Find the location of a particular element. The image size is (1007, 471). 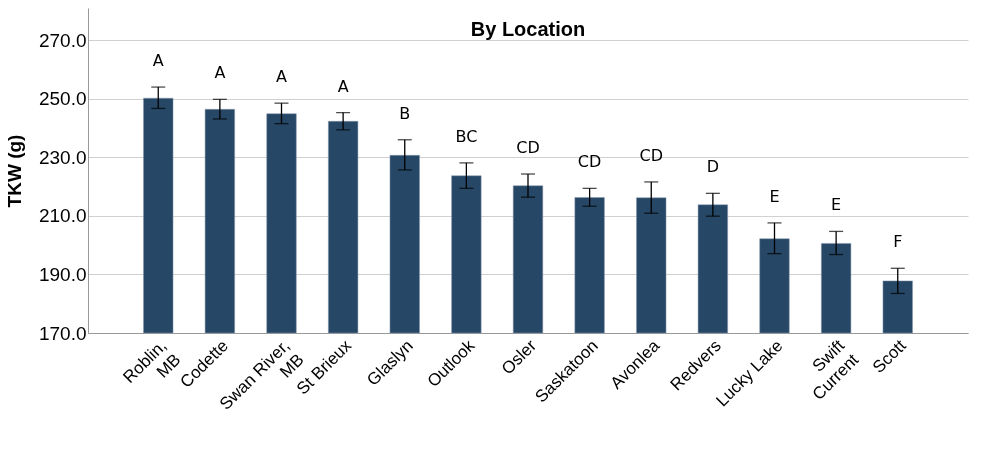

y-axis-title: TKW (g) is located at coordinates (14, 171).